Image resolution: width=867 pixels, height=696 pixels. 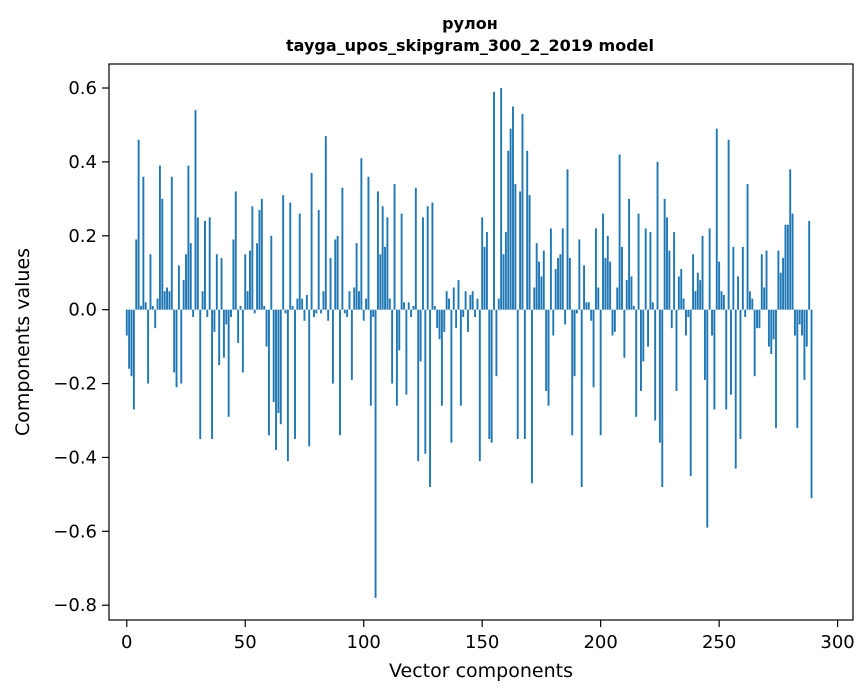 I want to click on x-axis-label: Vector components, so click(x=481, y=671).